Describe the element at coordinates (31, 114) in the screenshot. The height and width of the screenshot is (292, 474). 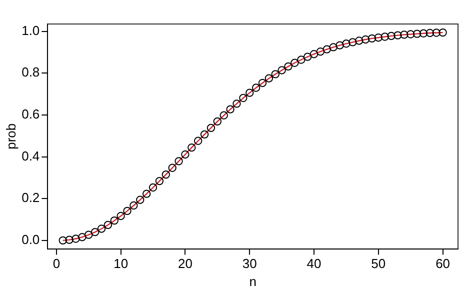
I see `y-tick-label: 0.6` at that location.